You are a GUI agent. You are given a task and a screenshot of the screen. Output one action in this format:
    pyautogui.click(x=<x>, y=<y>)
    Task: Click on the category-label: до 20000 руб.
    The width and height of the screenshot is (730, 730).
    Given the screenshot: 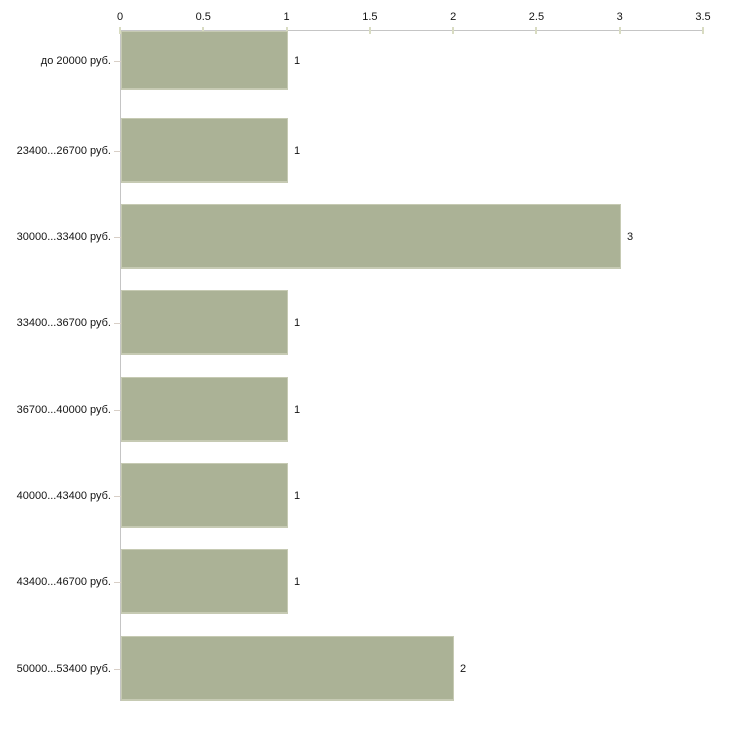 What is the action you would take?
    pyautogui.click(x=75, y=60)
    